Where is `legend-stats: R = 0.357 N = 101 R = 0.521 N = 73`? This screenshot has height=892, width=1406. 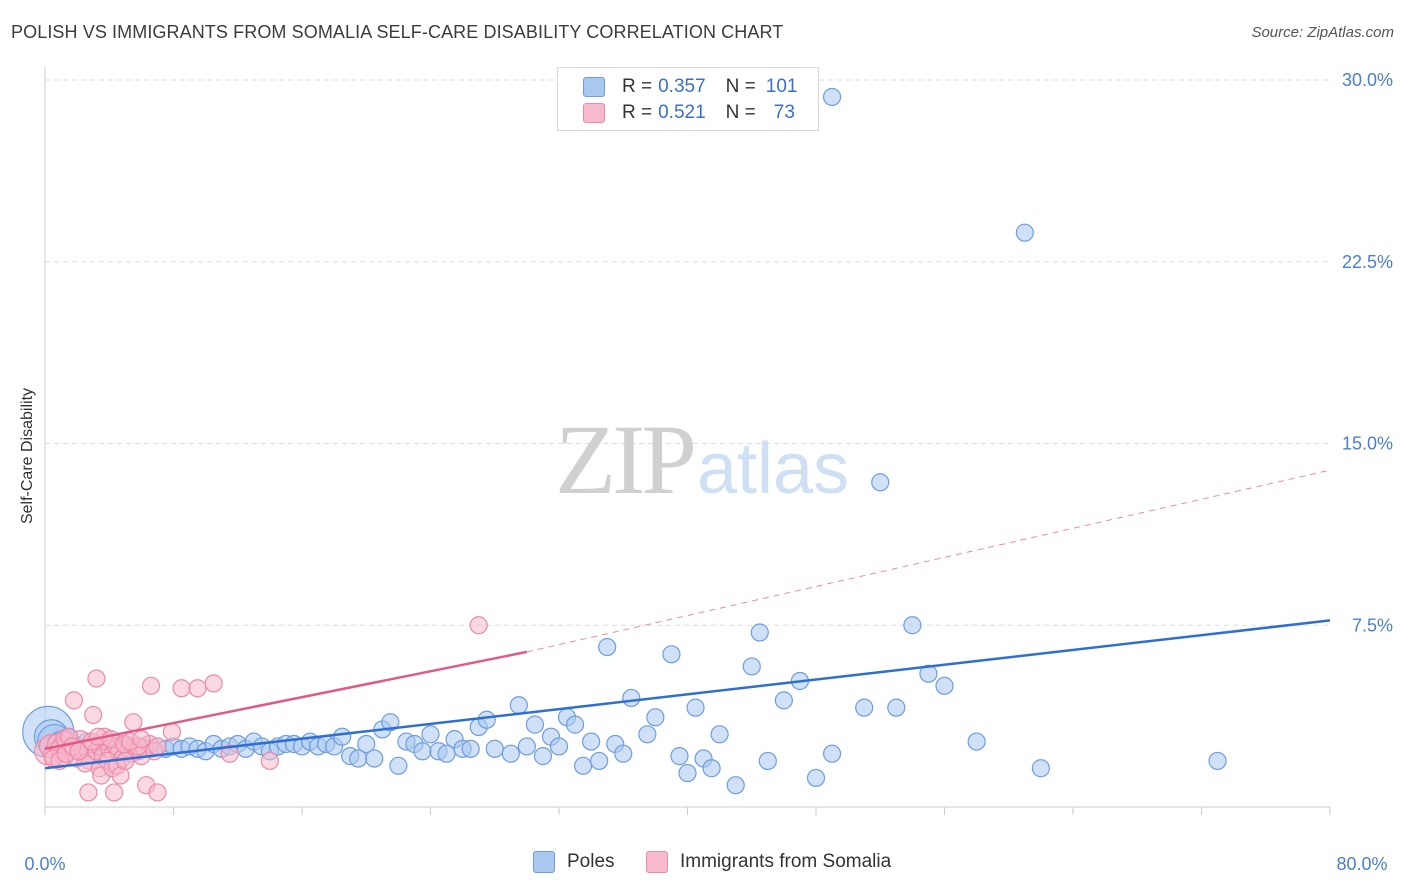 legend-stats: R = 0.357 N = 101 R = 0.521 N = 73 is located at coordinates (688, 99).